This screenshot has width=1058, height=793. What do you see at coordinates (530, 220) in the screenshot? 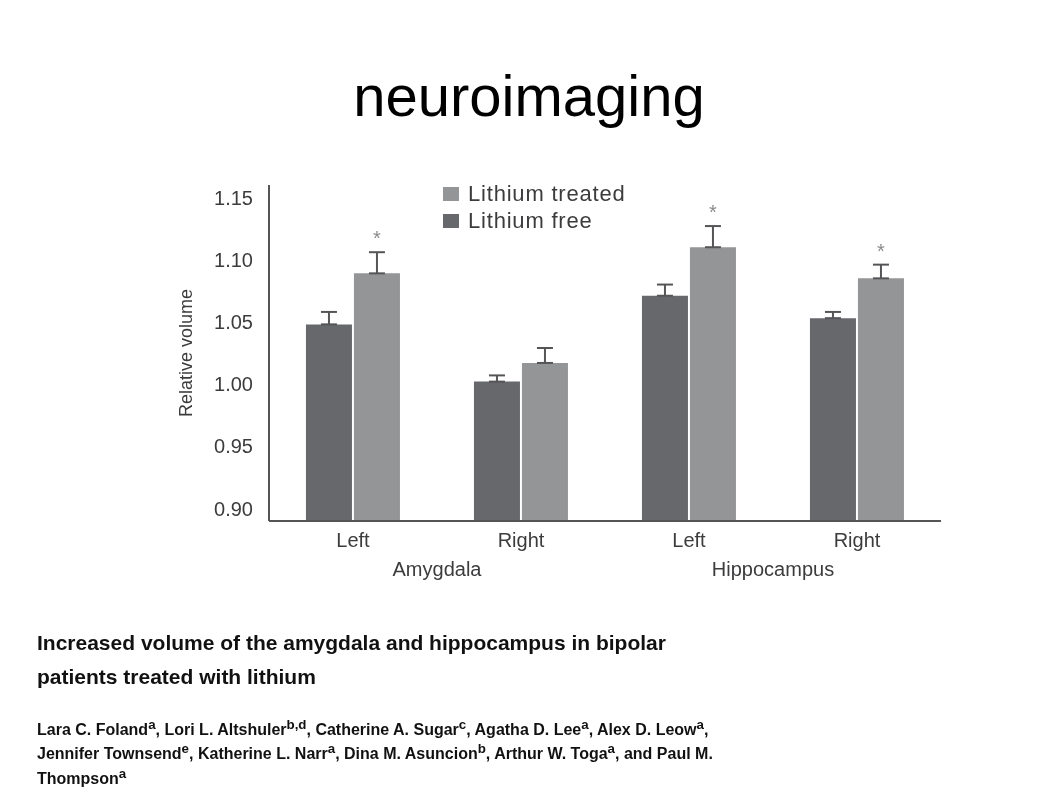
I see `legend-label: Lithium free` at bounding box center [530, 220].